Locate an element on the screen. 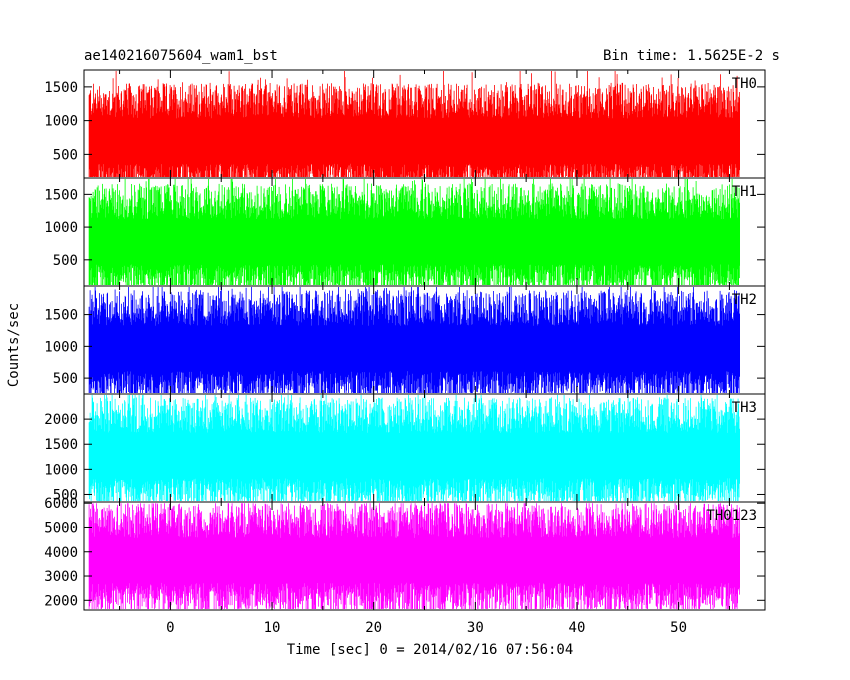 This screenshot has height=680, width=850. y-tick-label: 3000 is located at coordinates (61, 577).